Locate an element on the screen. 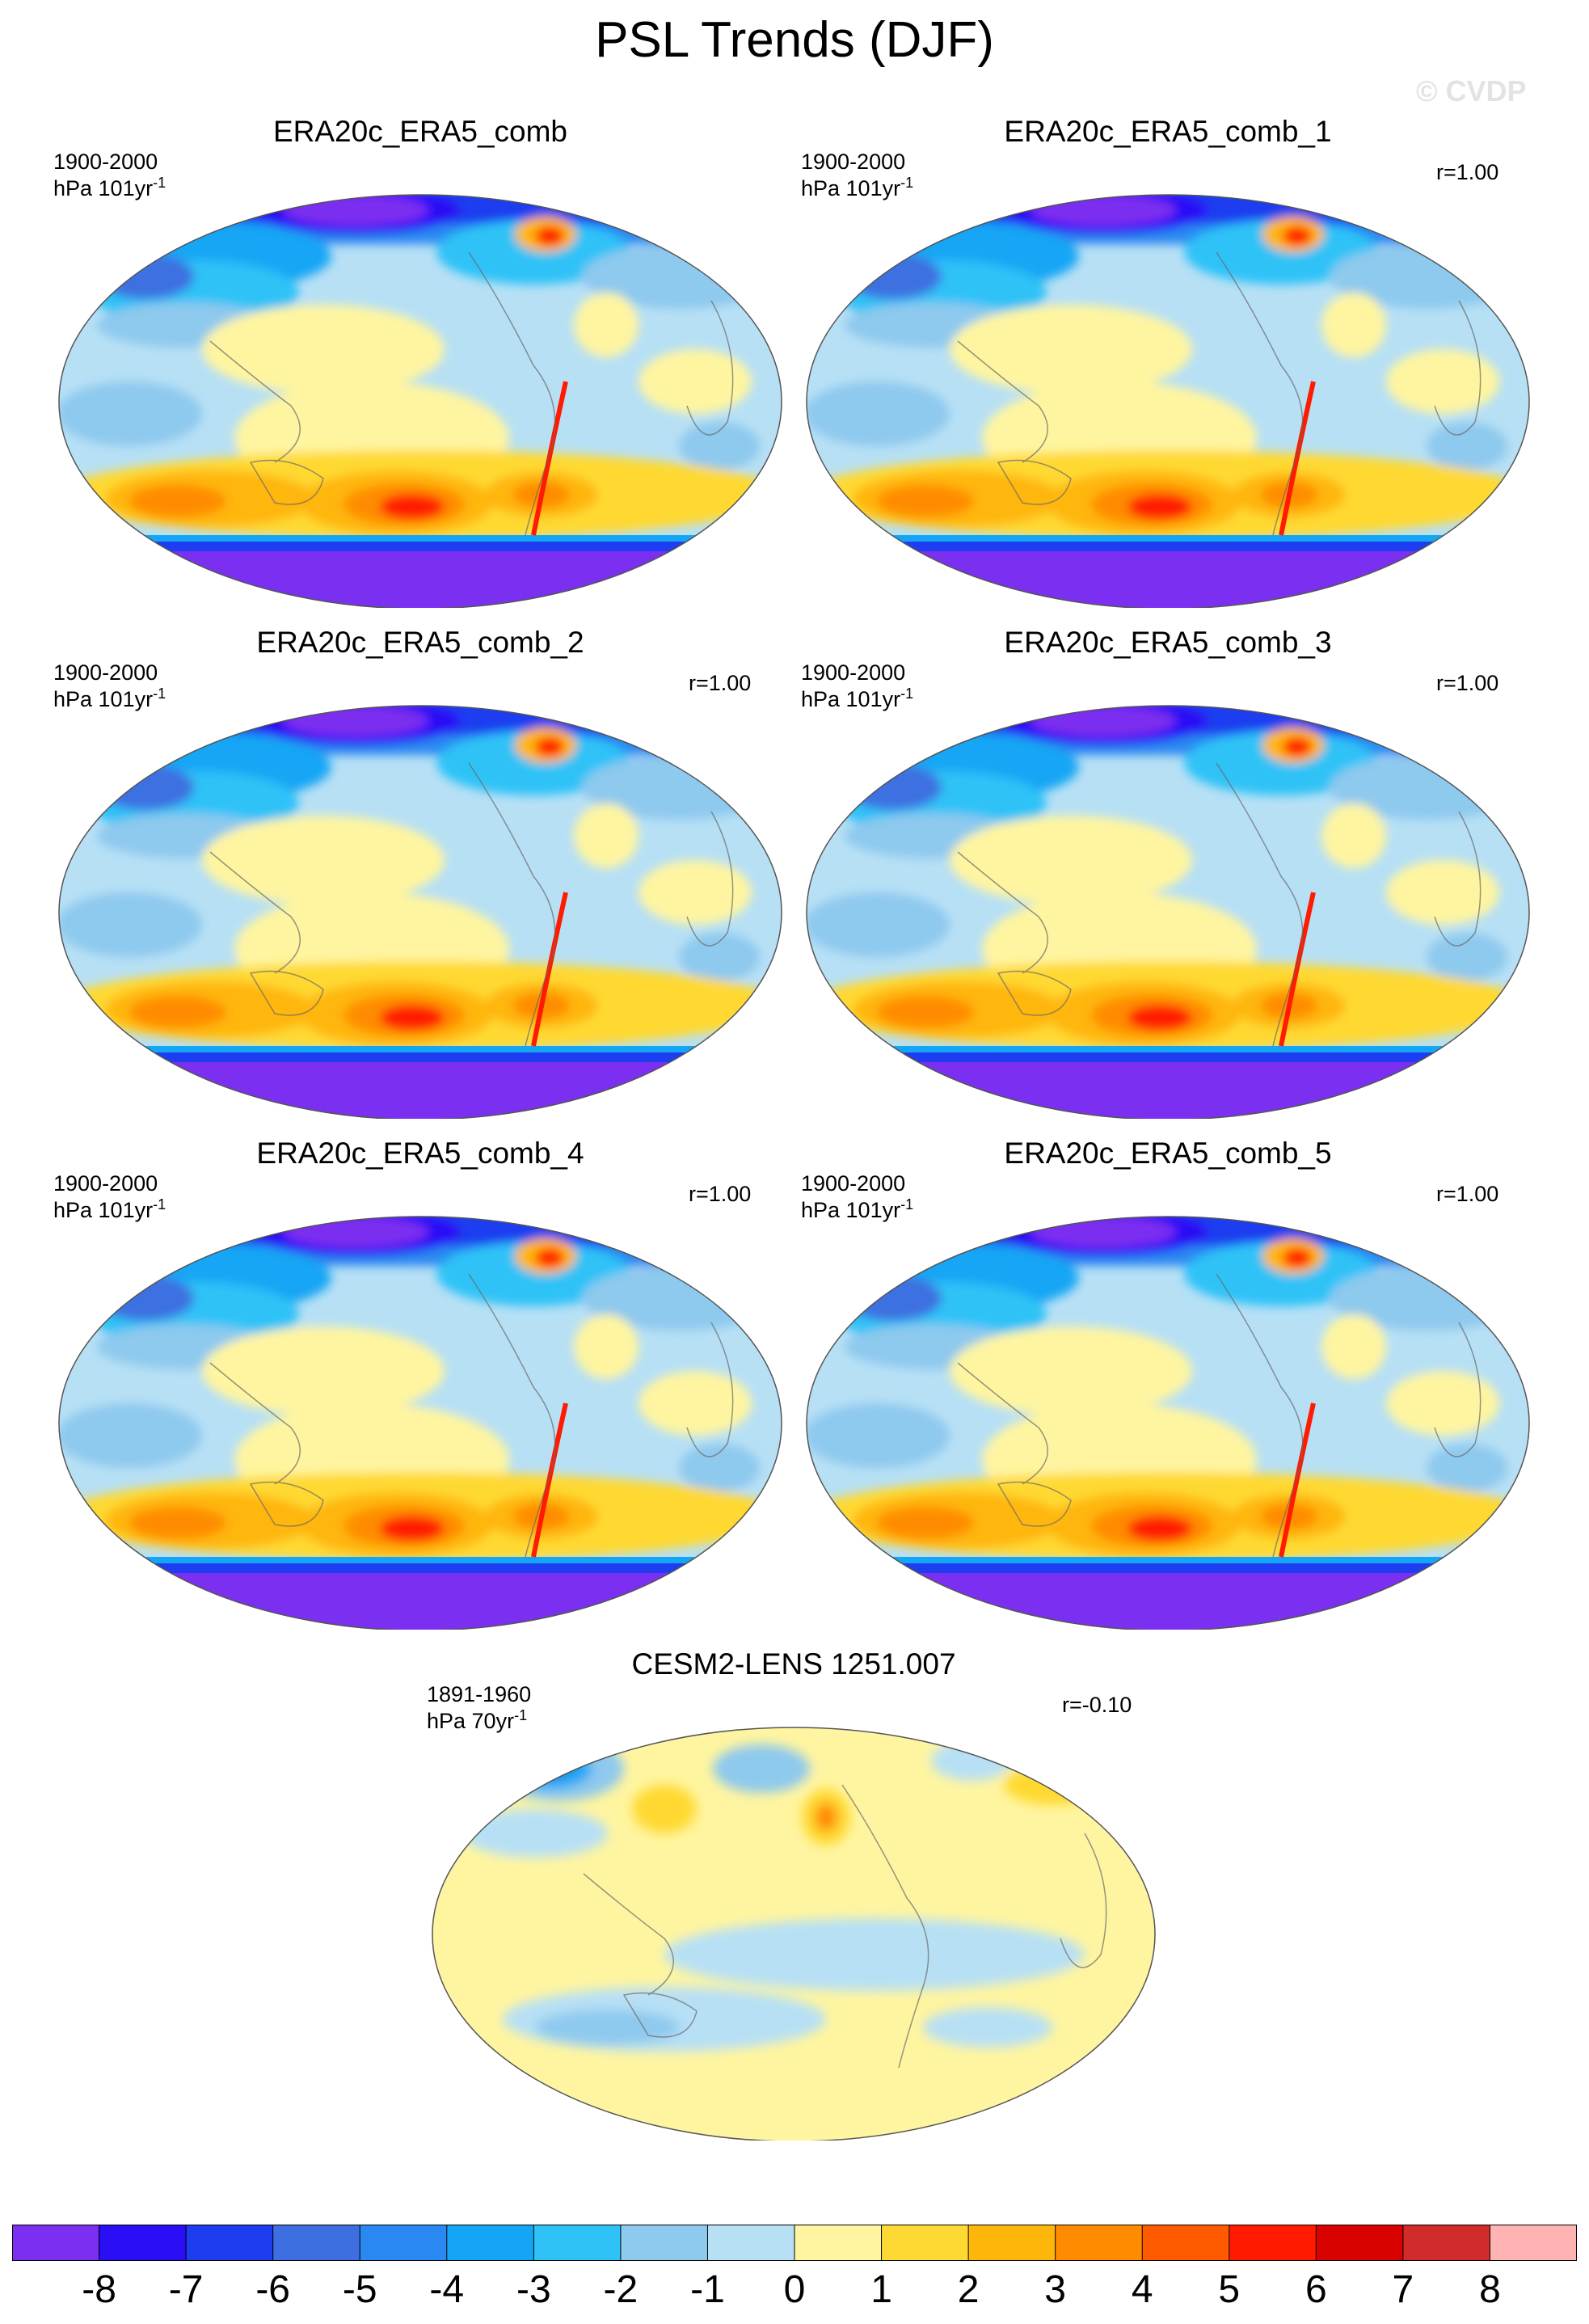  cvdp-watermark: © CVDP is located at coordinates (1471, 91).